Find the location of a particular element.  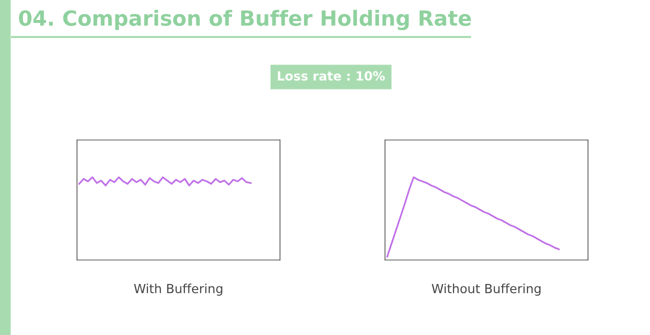

text: Loss rate : 10% is located at coordinates (331, 76).